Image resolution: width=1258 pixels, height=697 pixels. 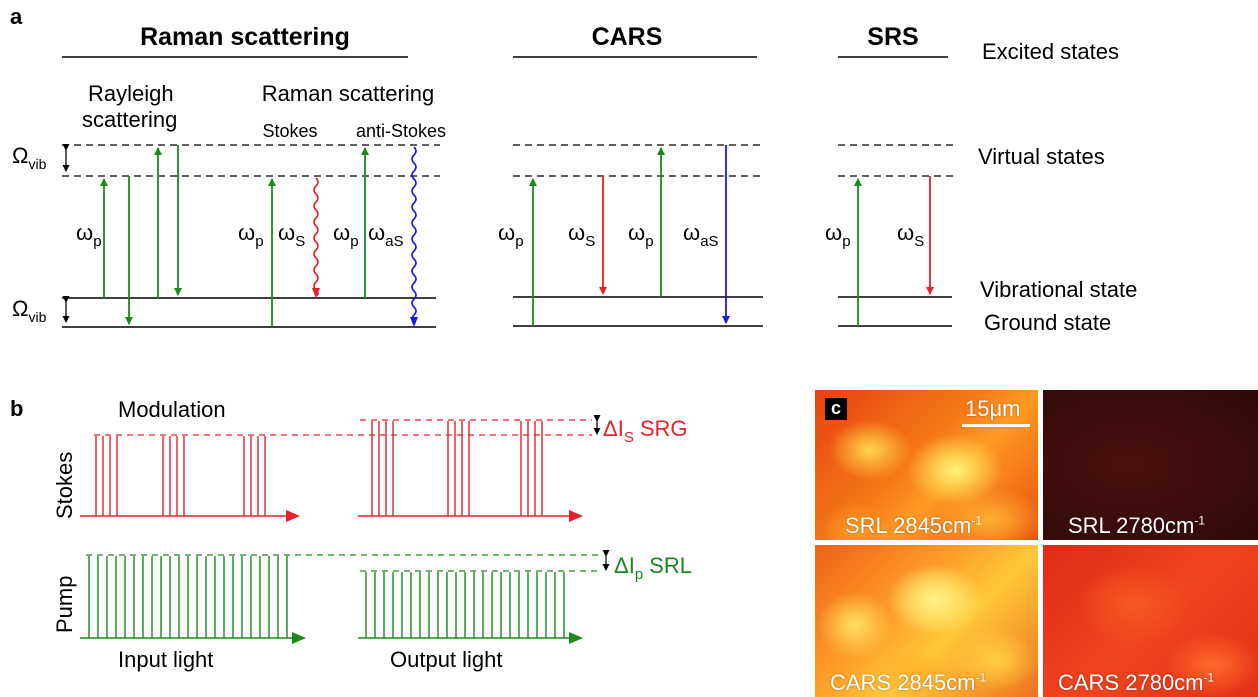 What do you see at coordinates (414, 322) in the screenshot?
I see `anti-stokes-wavy-head` at bounding box center [414, 322].